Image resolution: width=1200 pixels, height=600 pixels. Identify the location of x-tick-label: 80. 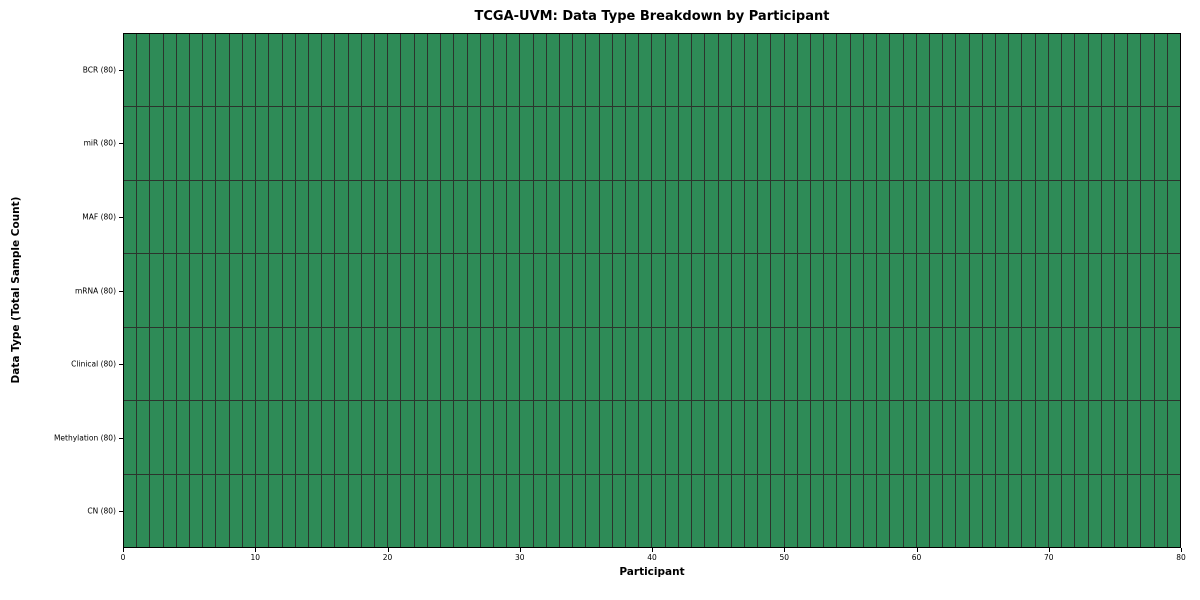
(1181, 557).